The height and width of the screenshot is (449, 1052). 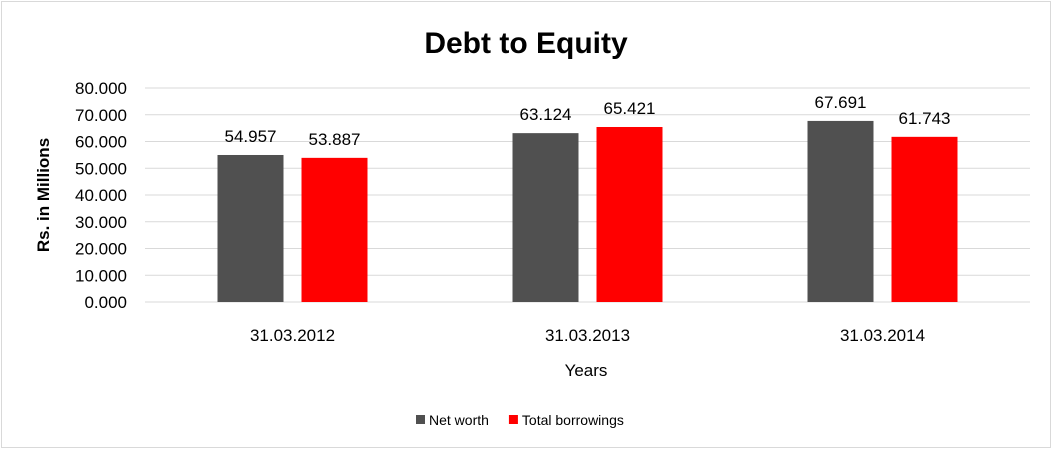 I want to click on y-tick-label: 40.000, so click(x=101, y=195).